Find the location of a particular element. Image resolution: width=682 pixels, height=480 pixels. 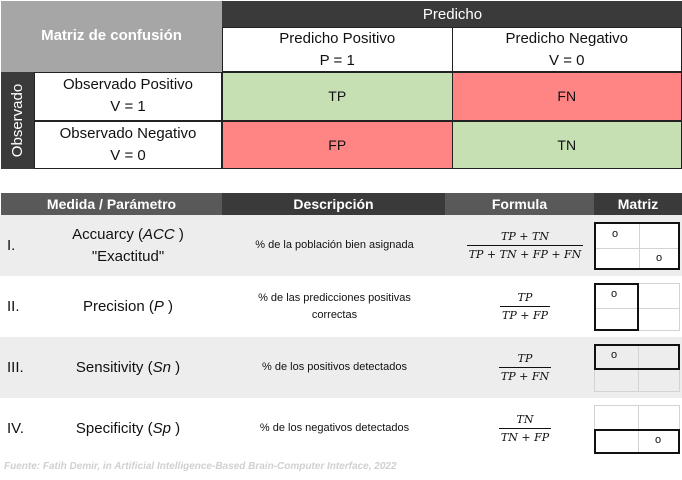

header-formula: Formula is located at coordinates (519, 204).